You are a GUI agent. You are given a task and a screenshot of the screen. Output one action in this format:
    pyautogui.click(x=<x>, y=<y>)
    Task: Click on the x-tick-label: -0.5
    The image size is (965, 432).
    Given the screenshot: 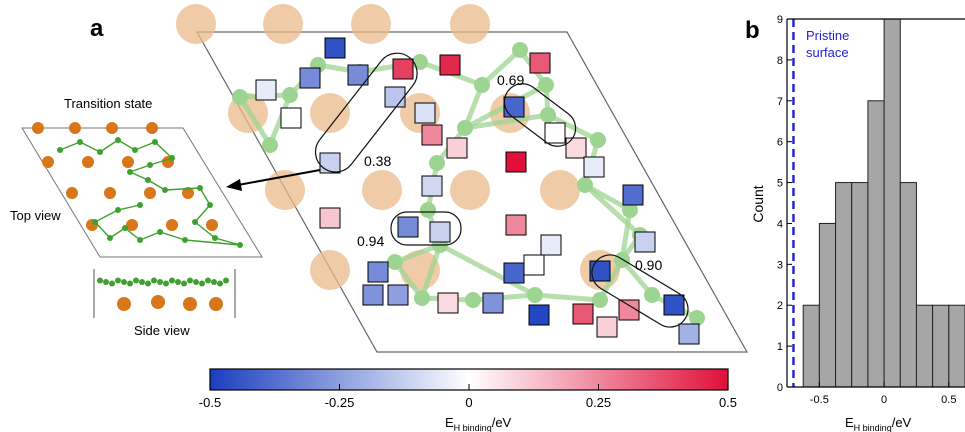 What is the action you would take?
    pyautogui.click(x=819, y=400)
    